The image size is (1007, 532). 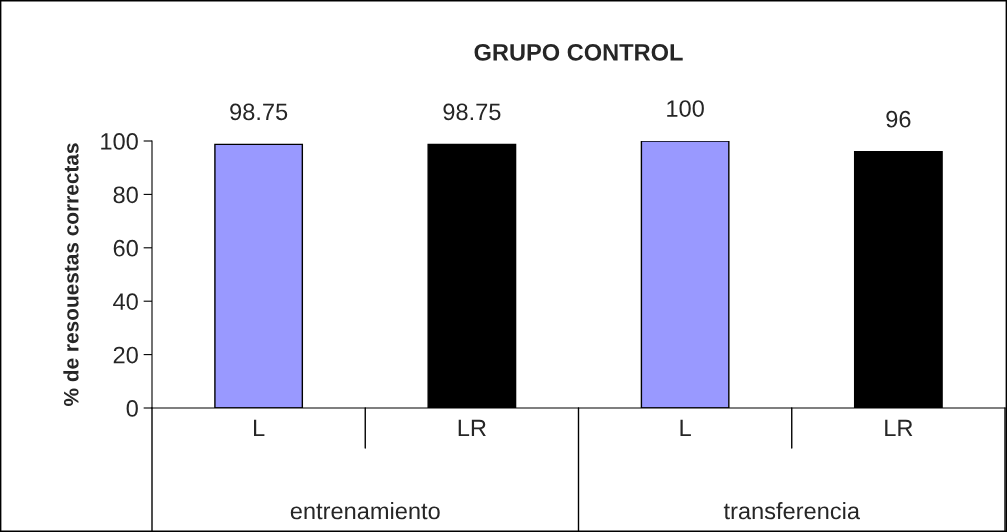 What do you see at coordinates (791, 510) in the screenshot?
I see `text: transferencia` at bounding box center [791, 510].